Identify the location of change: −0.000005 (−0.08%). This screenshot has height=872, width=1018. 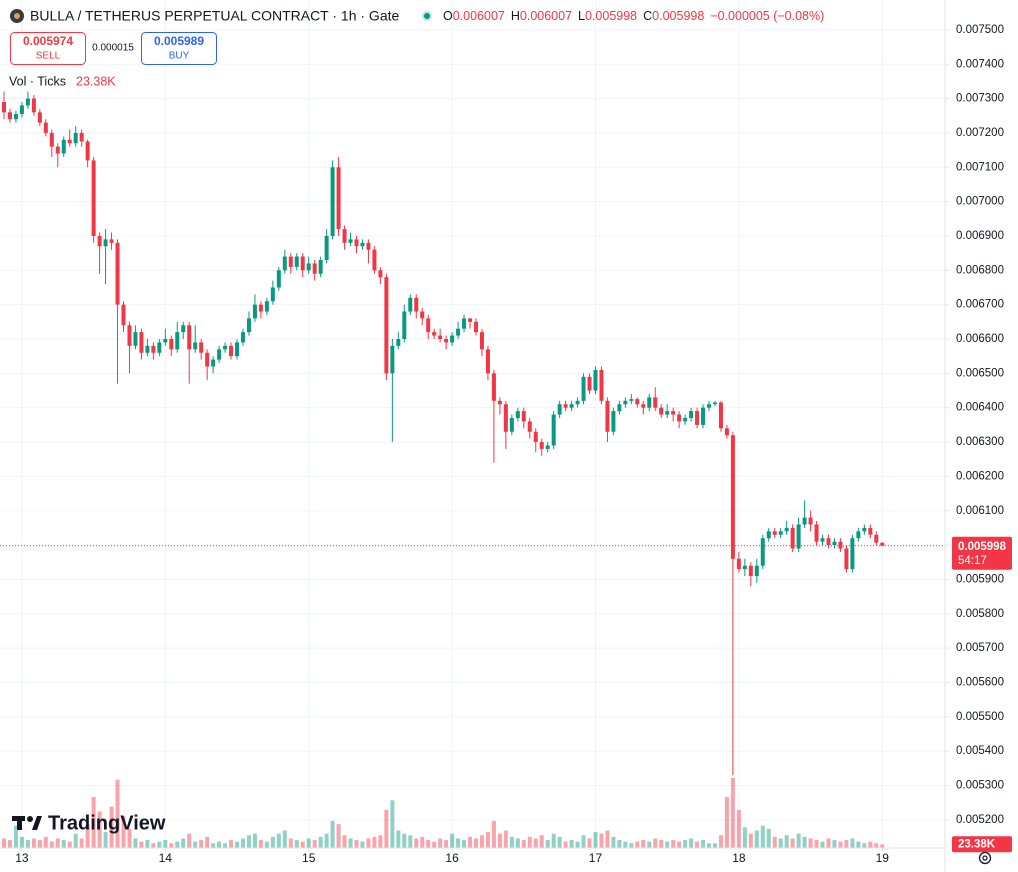
(767, 16).